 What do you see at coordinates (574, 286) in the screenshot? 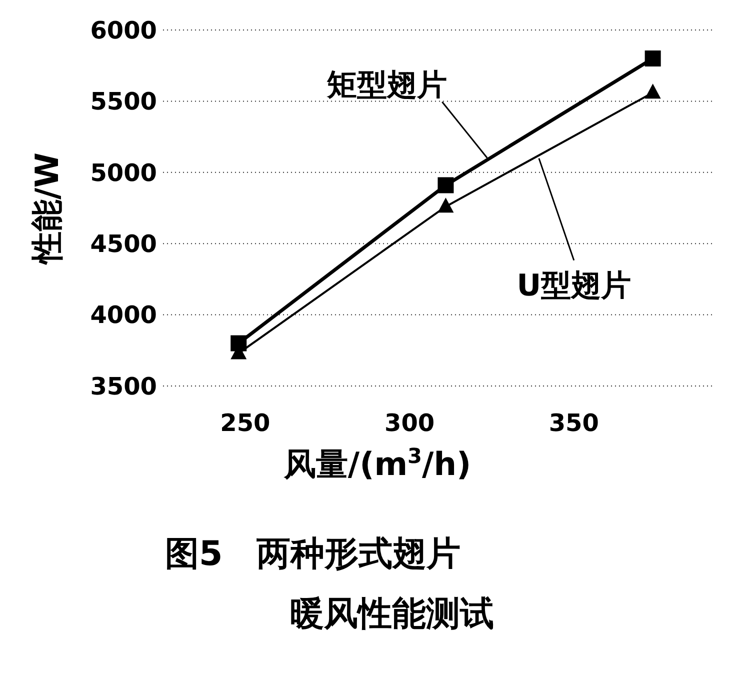
I see `text: U型翅片` at bounding box center [574, 286].